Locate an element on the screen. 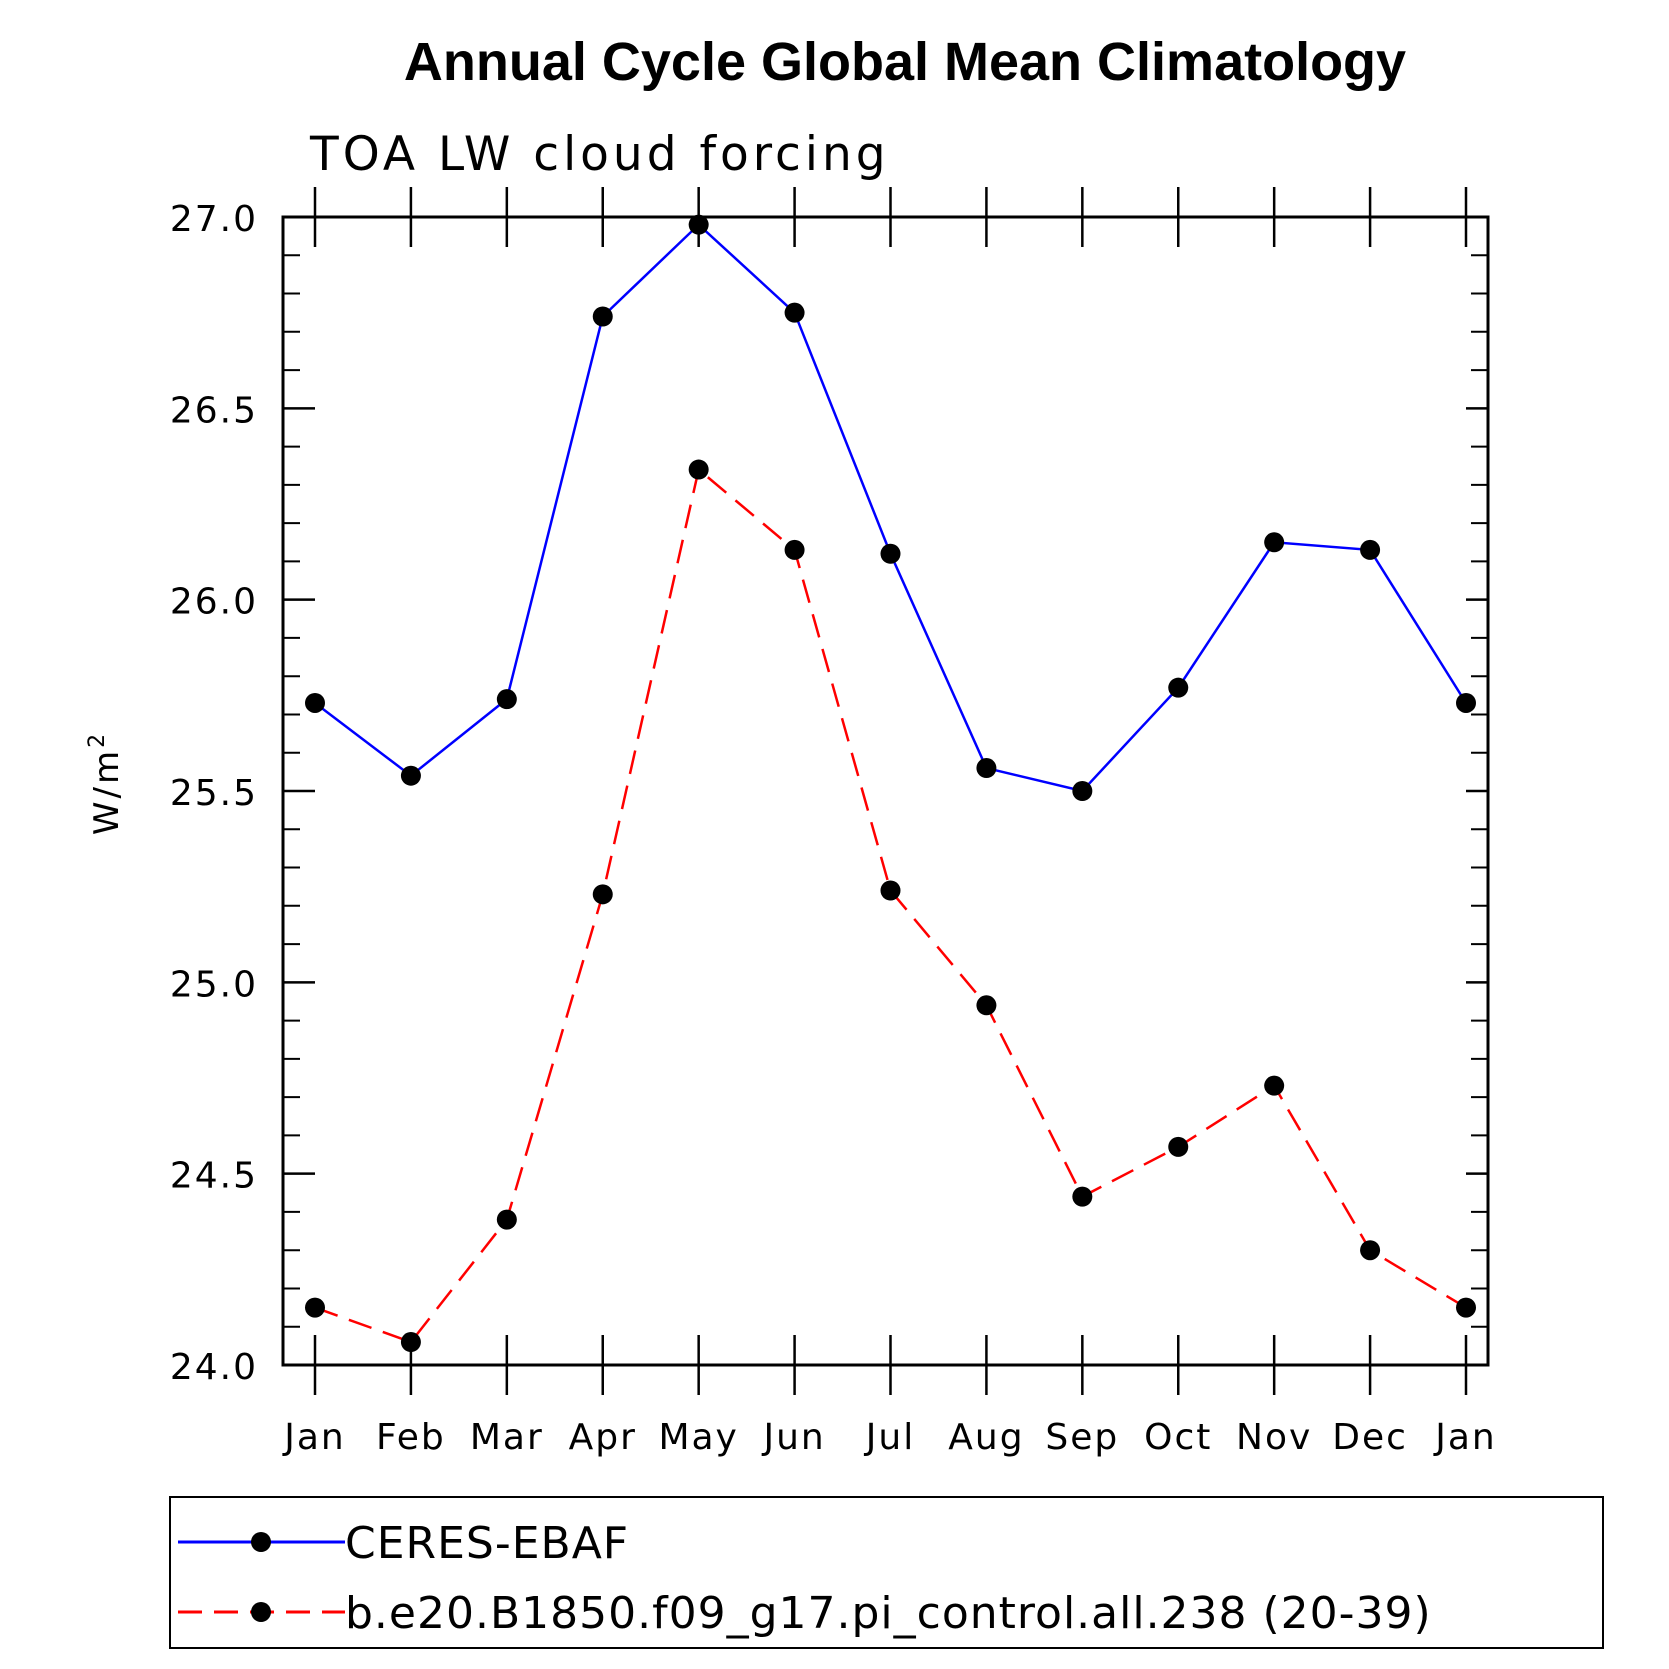  legend-box is located at coordinates (886, 1572).